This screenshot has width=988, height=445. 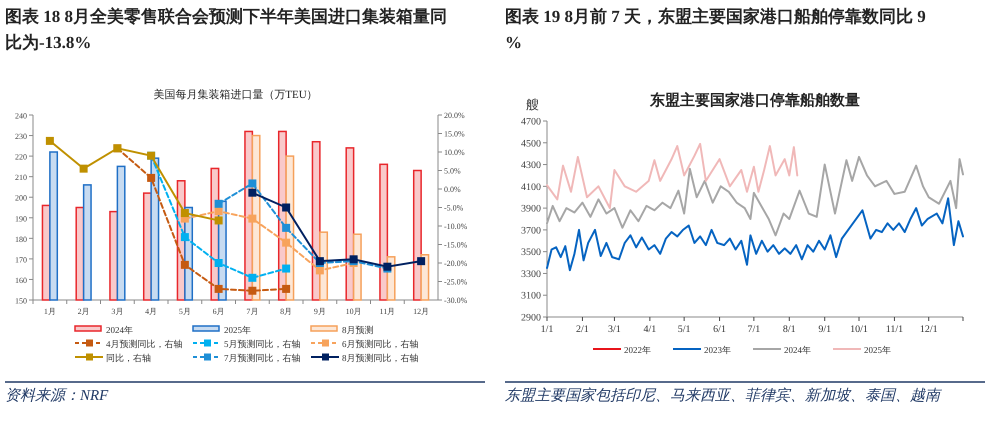 What do you see at coordinates (21, 301) in the screenshot?
I see `y-tick-label: 150` at bounding box center [21, 301].